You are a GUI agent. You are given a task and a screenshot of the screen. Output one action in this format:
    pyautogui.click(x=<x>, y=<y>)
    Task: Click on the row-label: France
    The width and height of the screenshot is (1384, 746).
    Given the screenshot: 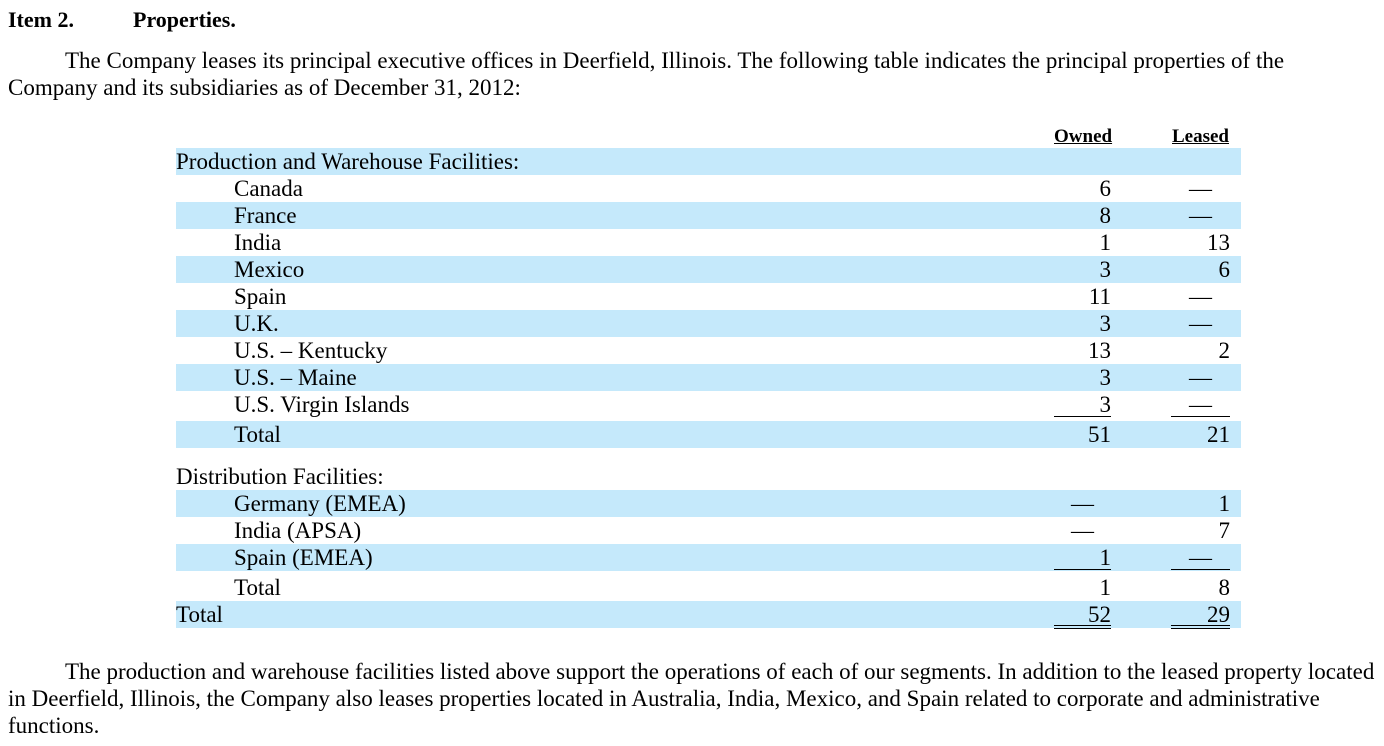 What is the action you would take?
    pyautogui.click(x=265, y=215)
    